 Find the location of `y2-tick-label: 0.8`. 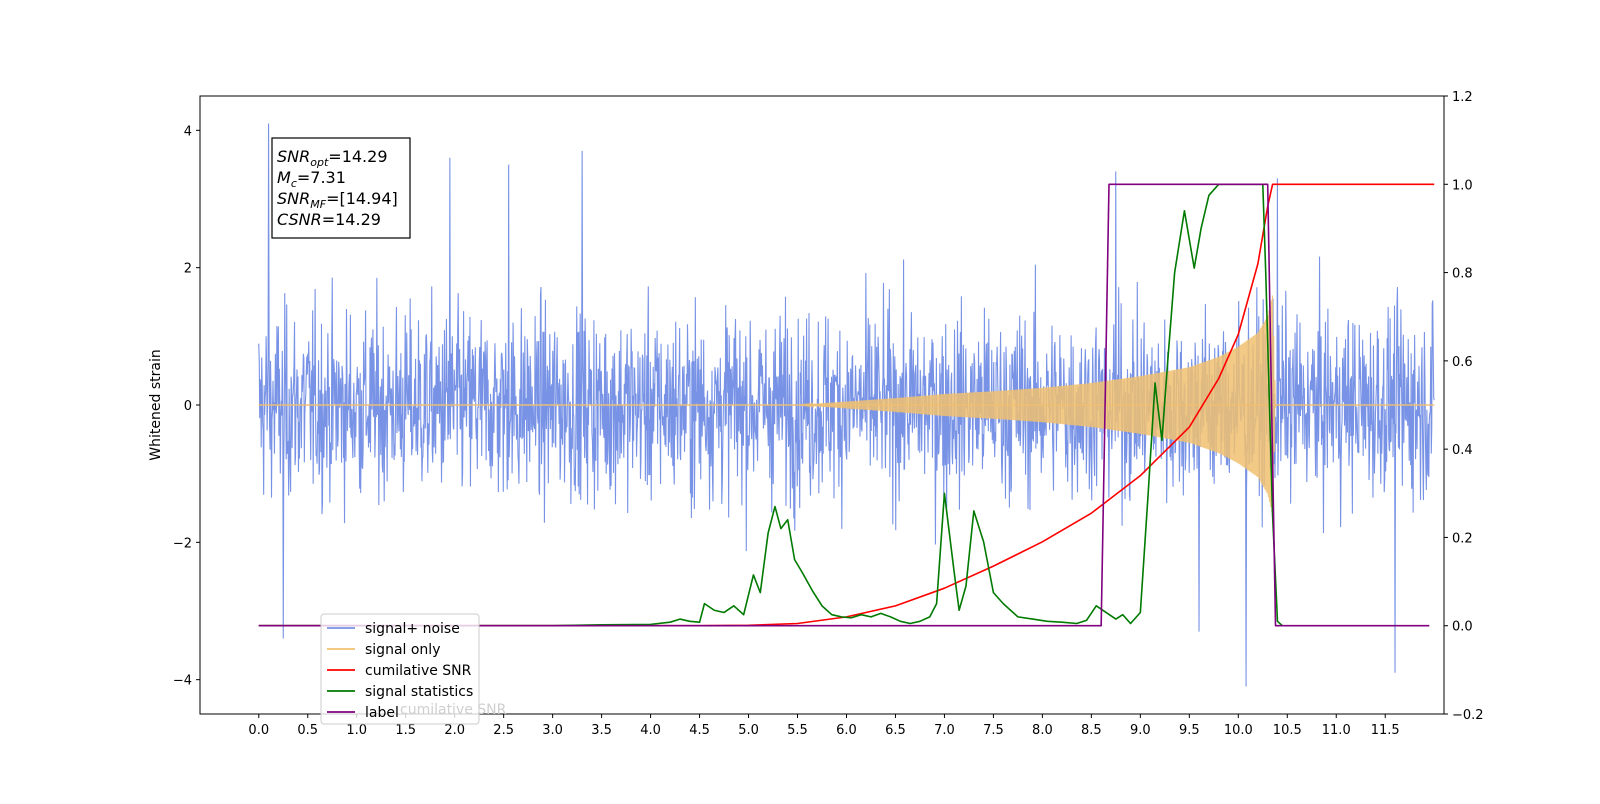

y2-tick-label: 0.8 is located at coordinates (1462, 274).